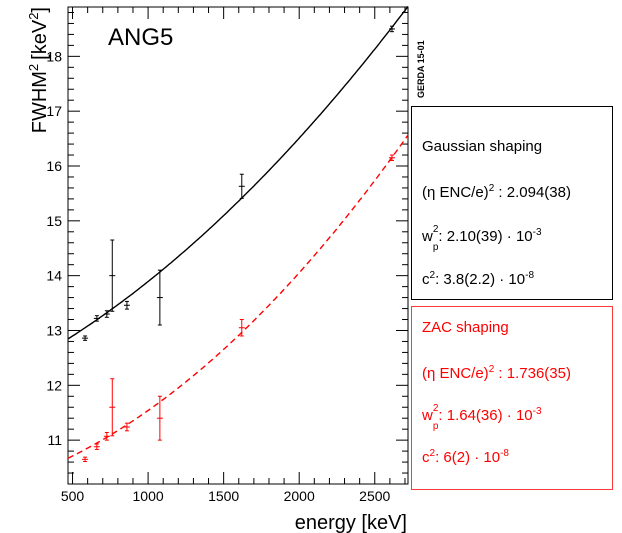 The image size is (622, 533). What do you see at coordinates (504, 453) in the screenshot?
I see `zac-c-val-exp: -8` at bounding box center [504, 453].